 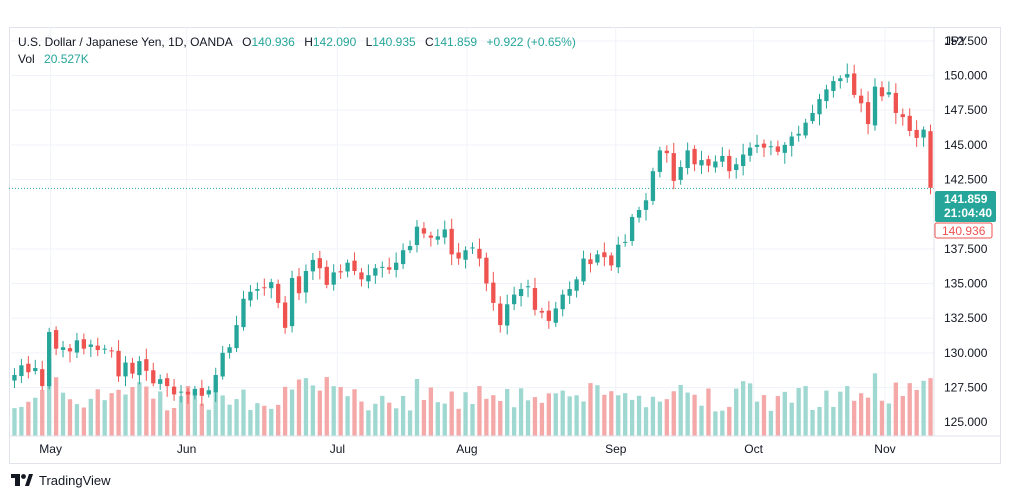 I want to click on price-tick-label: 147.500, so click(x=966, y=110).